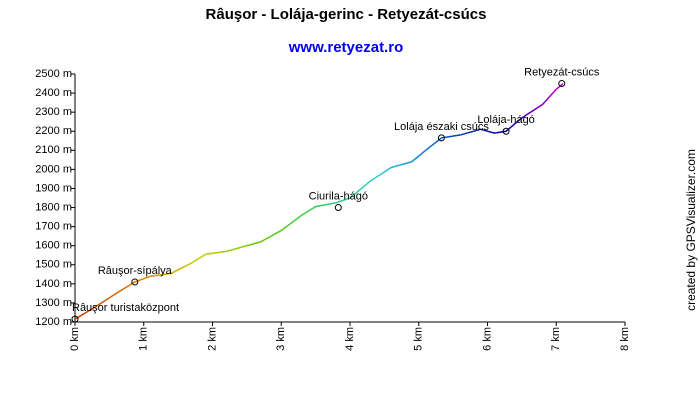 The image size is (700, 400). Describe the element at coordinates (346, 14) in the screenshot. I see `chart-title: Râuşor - Lolája-gerinc - Retyezát-csúcs` at that location.